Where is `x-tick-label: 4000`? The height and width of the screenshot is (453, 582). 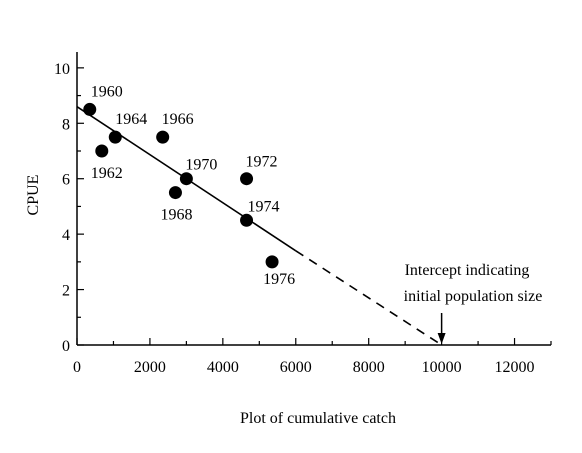
x-tick-label: 4000 is located at coordinates (223, 367).